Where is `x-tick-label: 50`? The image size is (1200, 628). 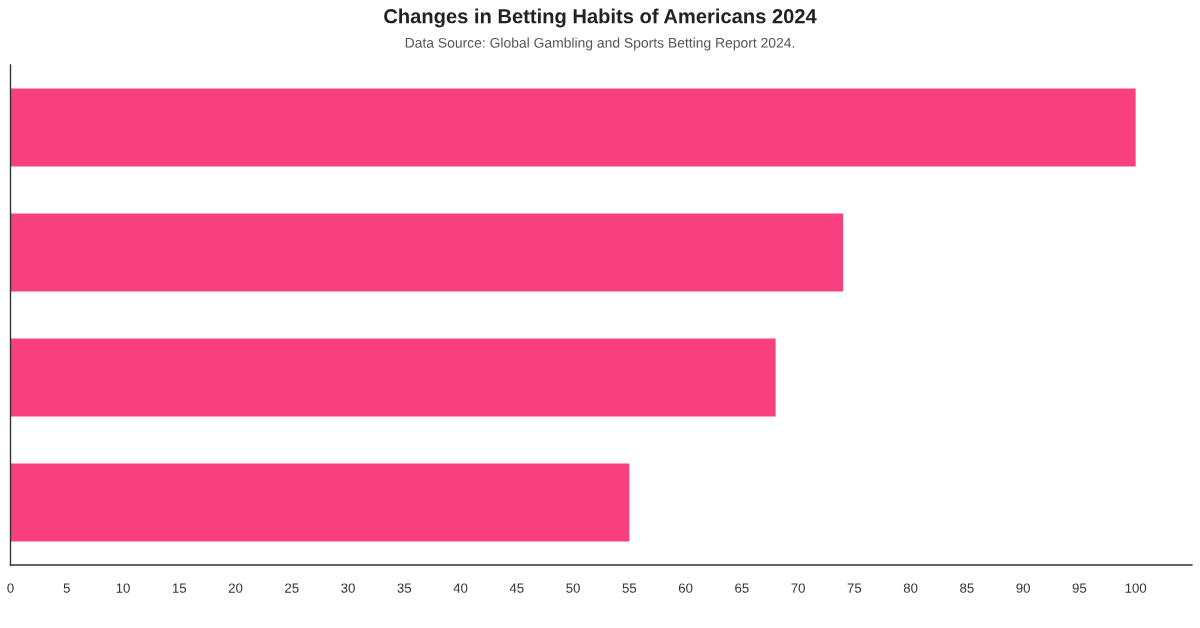 x-tick-label: 50 is located at coordinates (573, 588).